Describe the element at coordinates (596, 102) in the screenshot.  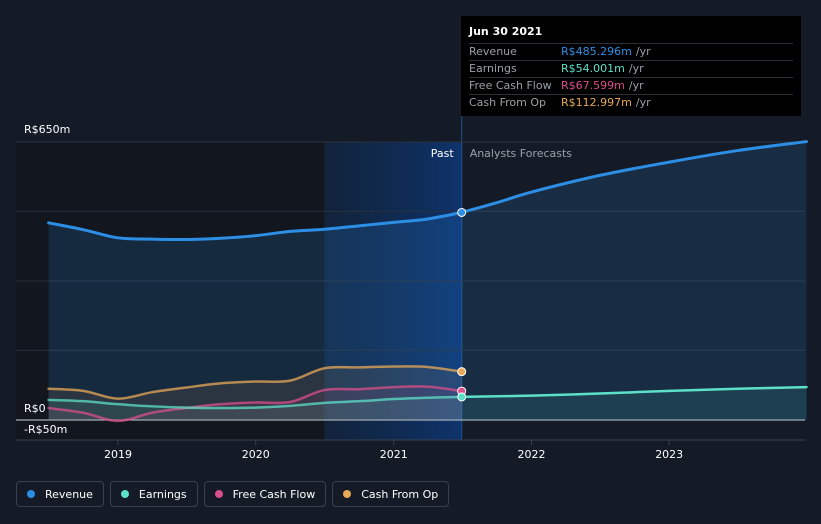
I see `tooltip-row-value: R$112.997m` at that location.